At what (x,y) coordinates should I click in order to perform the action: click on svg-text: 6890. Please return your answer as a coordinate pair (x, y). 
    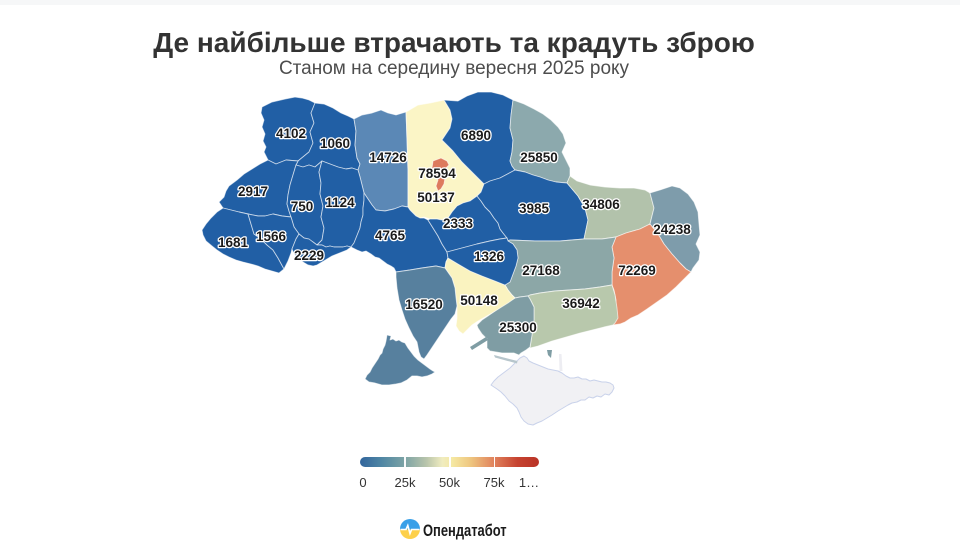
    Looking at the image, I should click on (476, 135).